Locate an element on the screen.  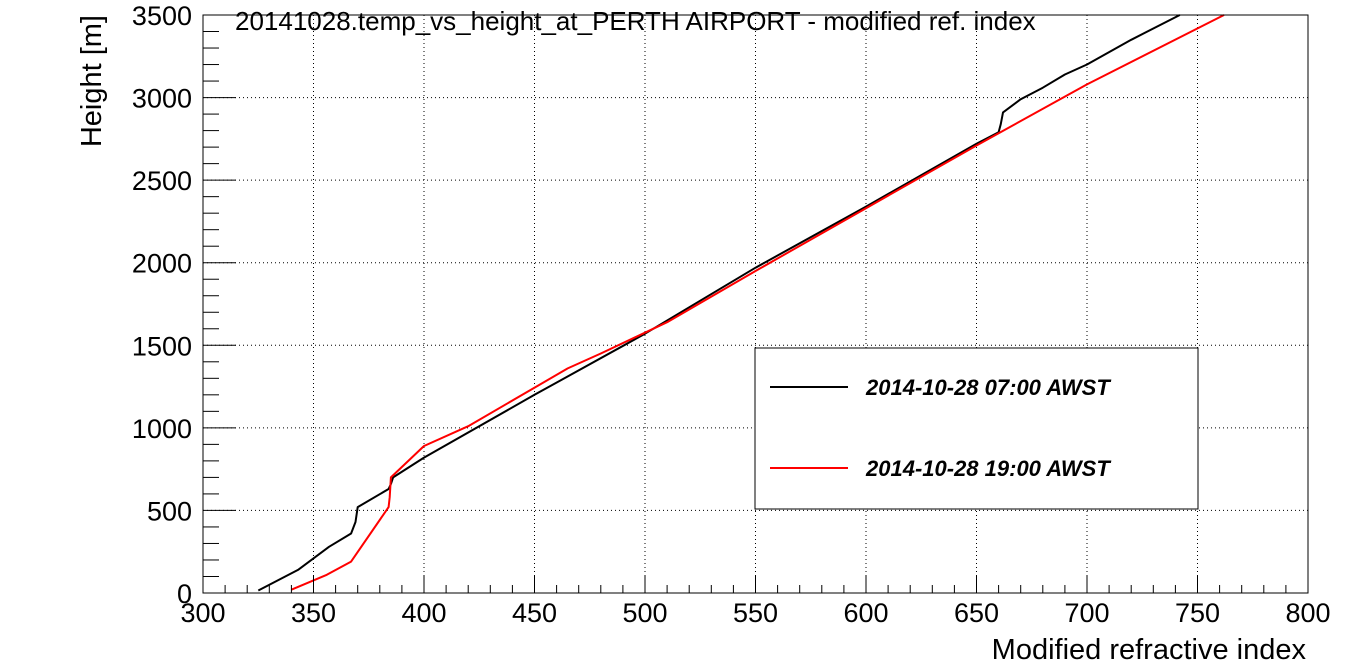
y-tick-label: 2500 is located at coordinates (162, 181).